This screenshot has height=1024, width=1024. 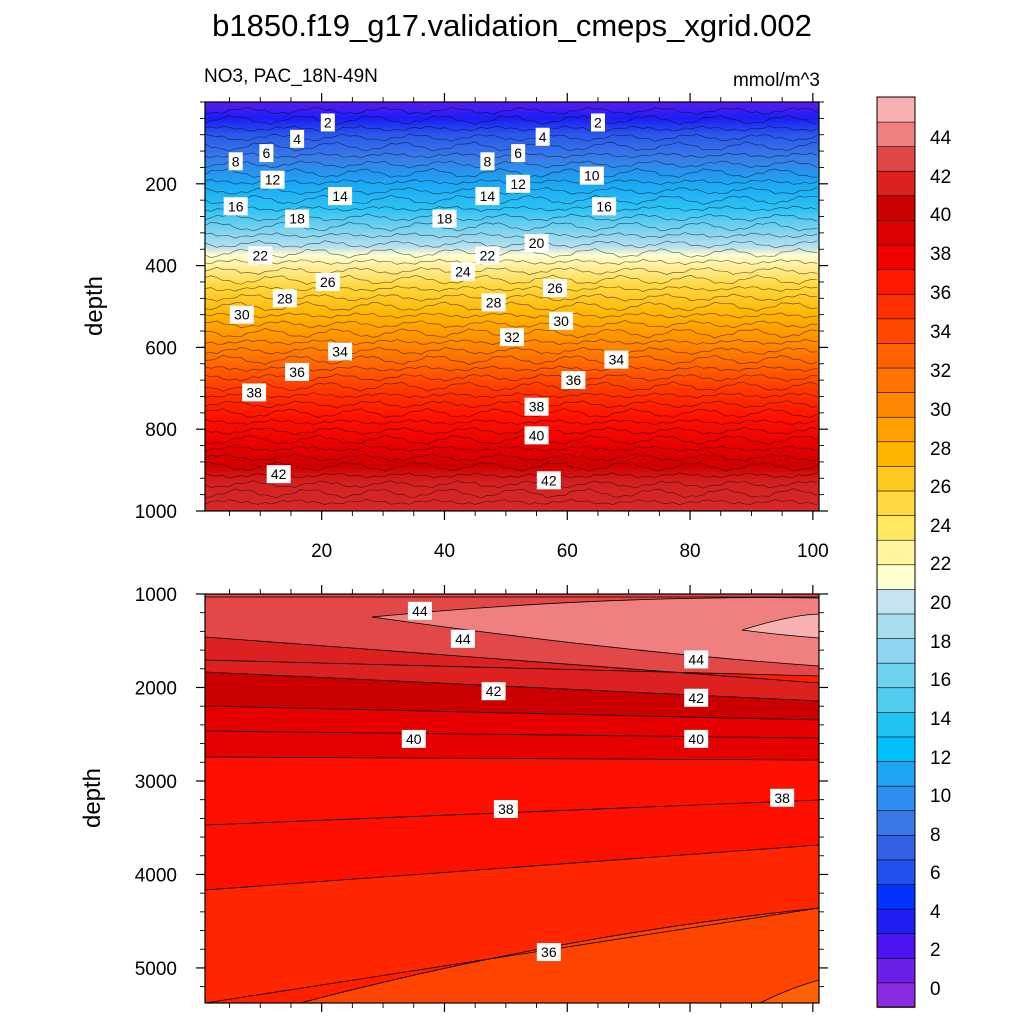 I want to click on upper-ytick-label: 600, so click(x=161, y=348).